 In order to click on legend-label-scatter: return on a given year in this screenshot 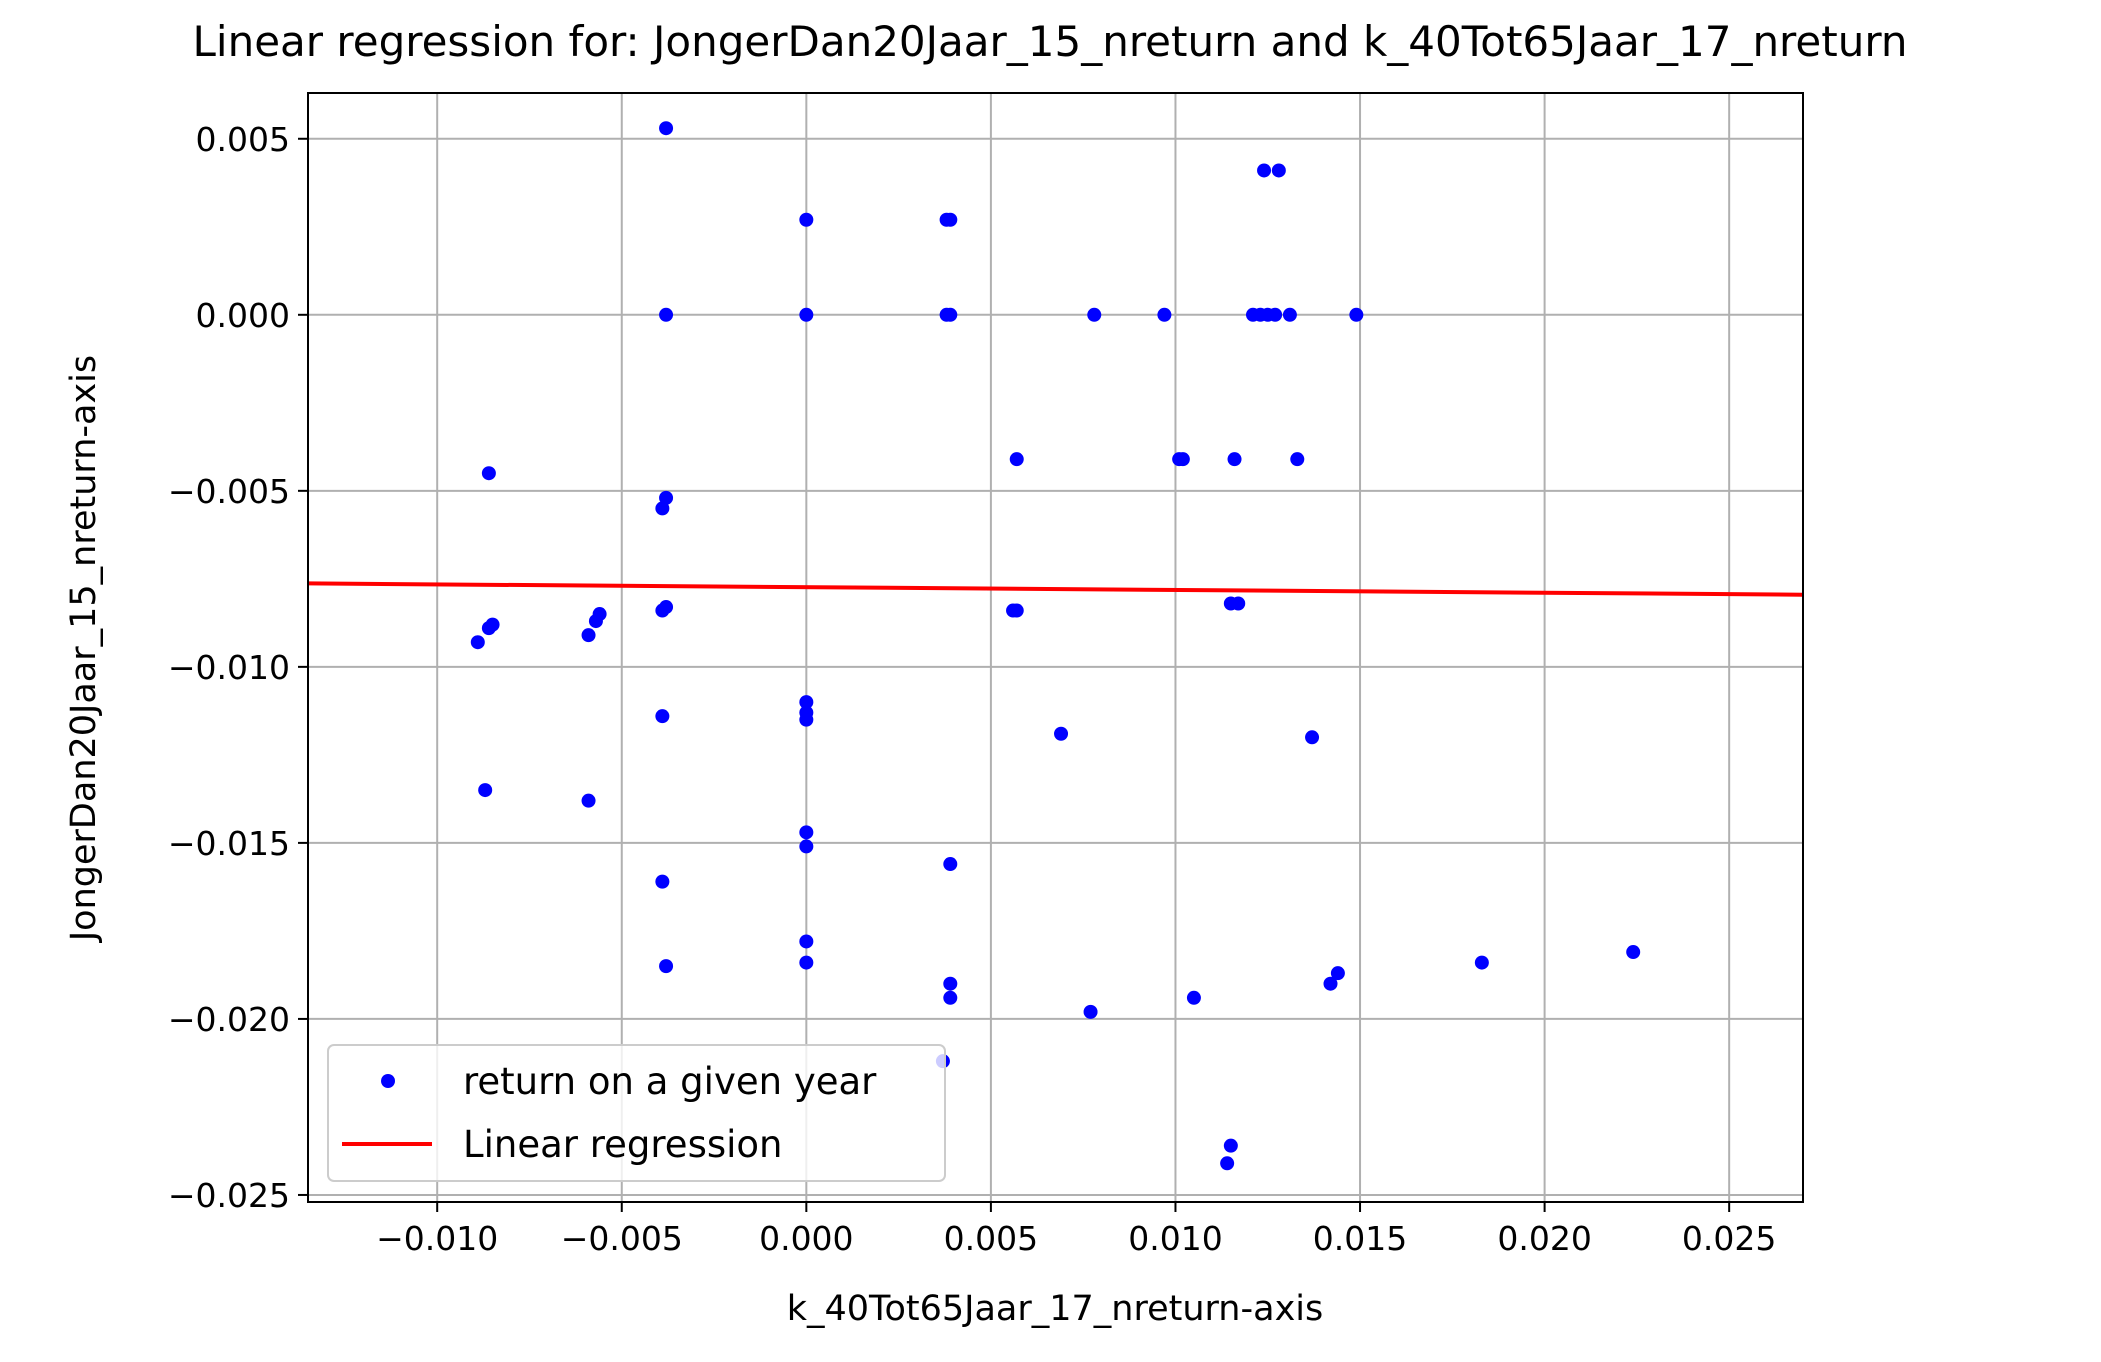, I will do `click(670, 1081)`.